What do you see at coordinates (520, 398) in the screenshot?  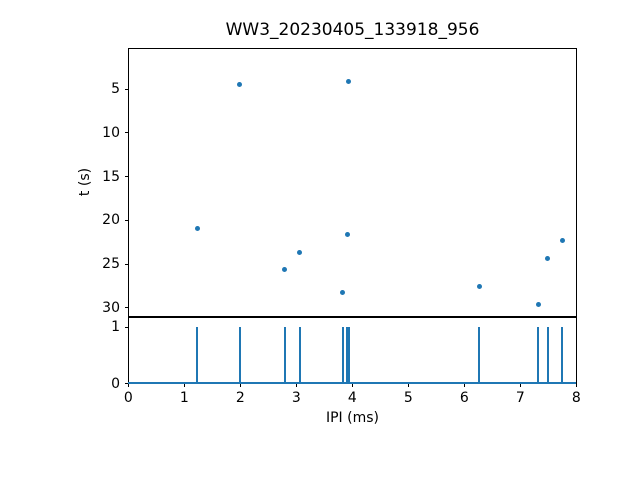 I see `x-tick-label: 7` at bounding box center [520, 398].